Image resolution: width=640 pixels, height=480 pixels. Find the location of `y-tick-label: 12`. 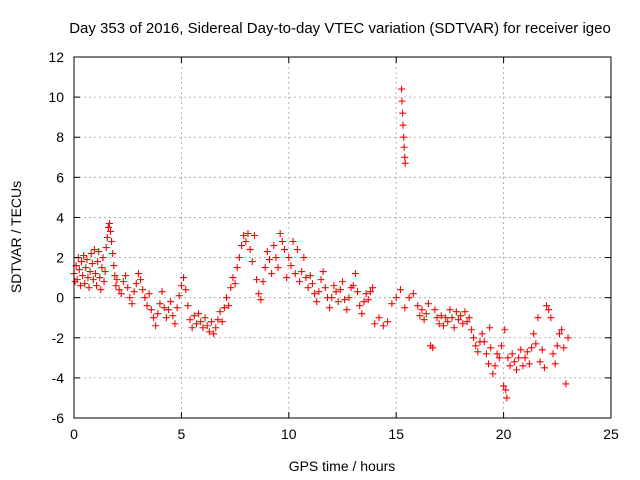

y-tick-label: 12 is located at coordinates (56, 57).